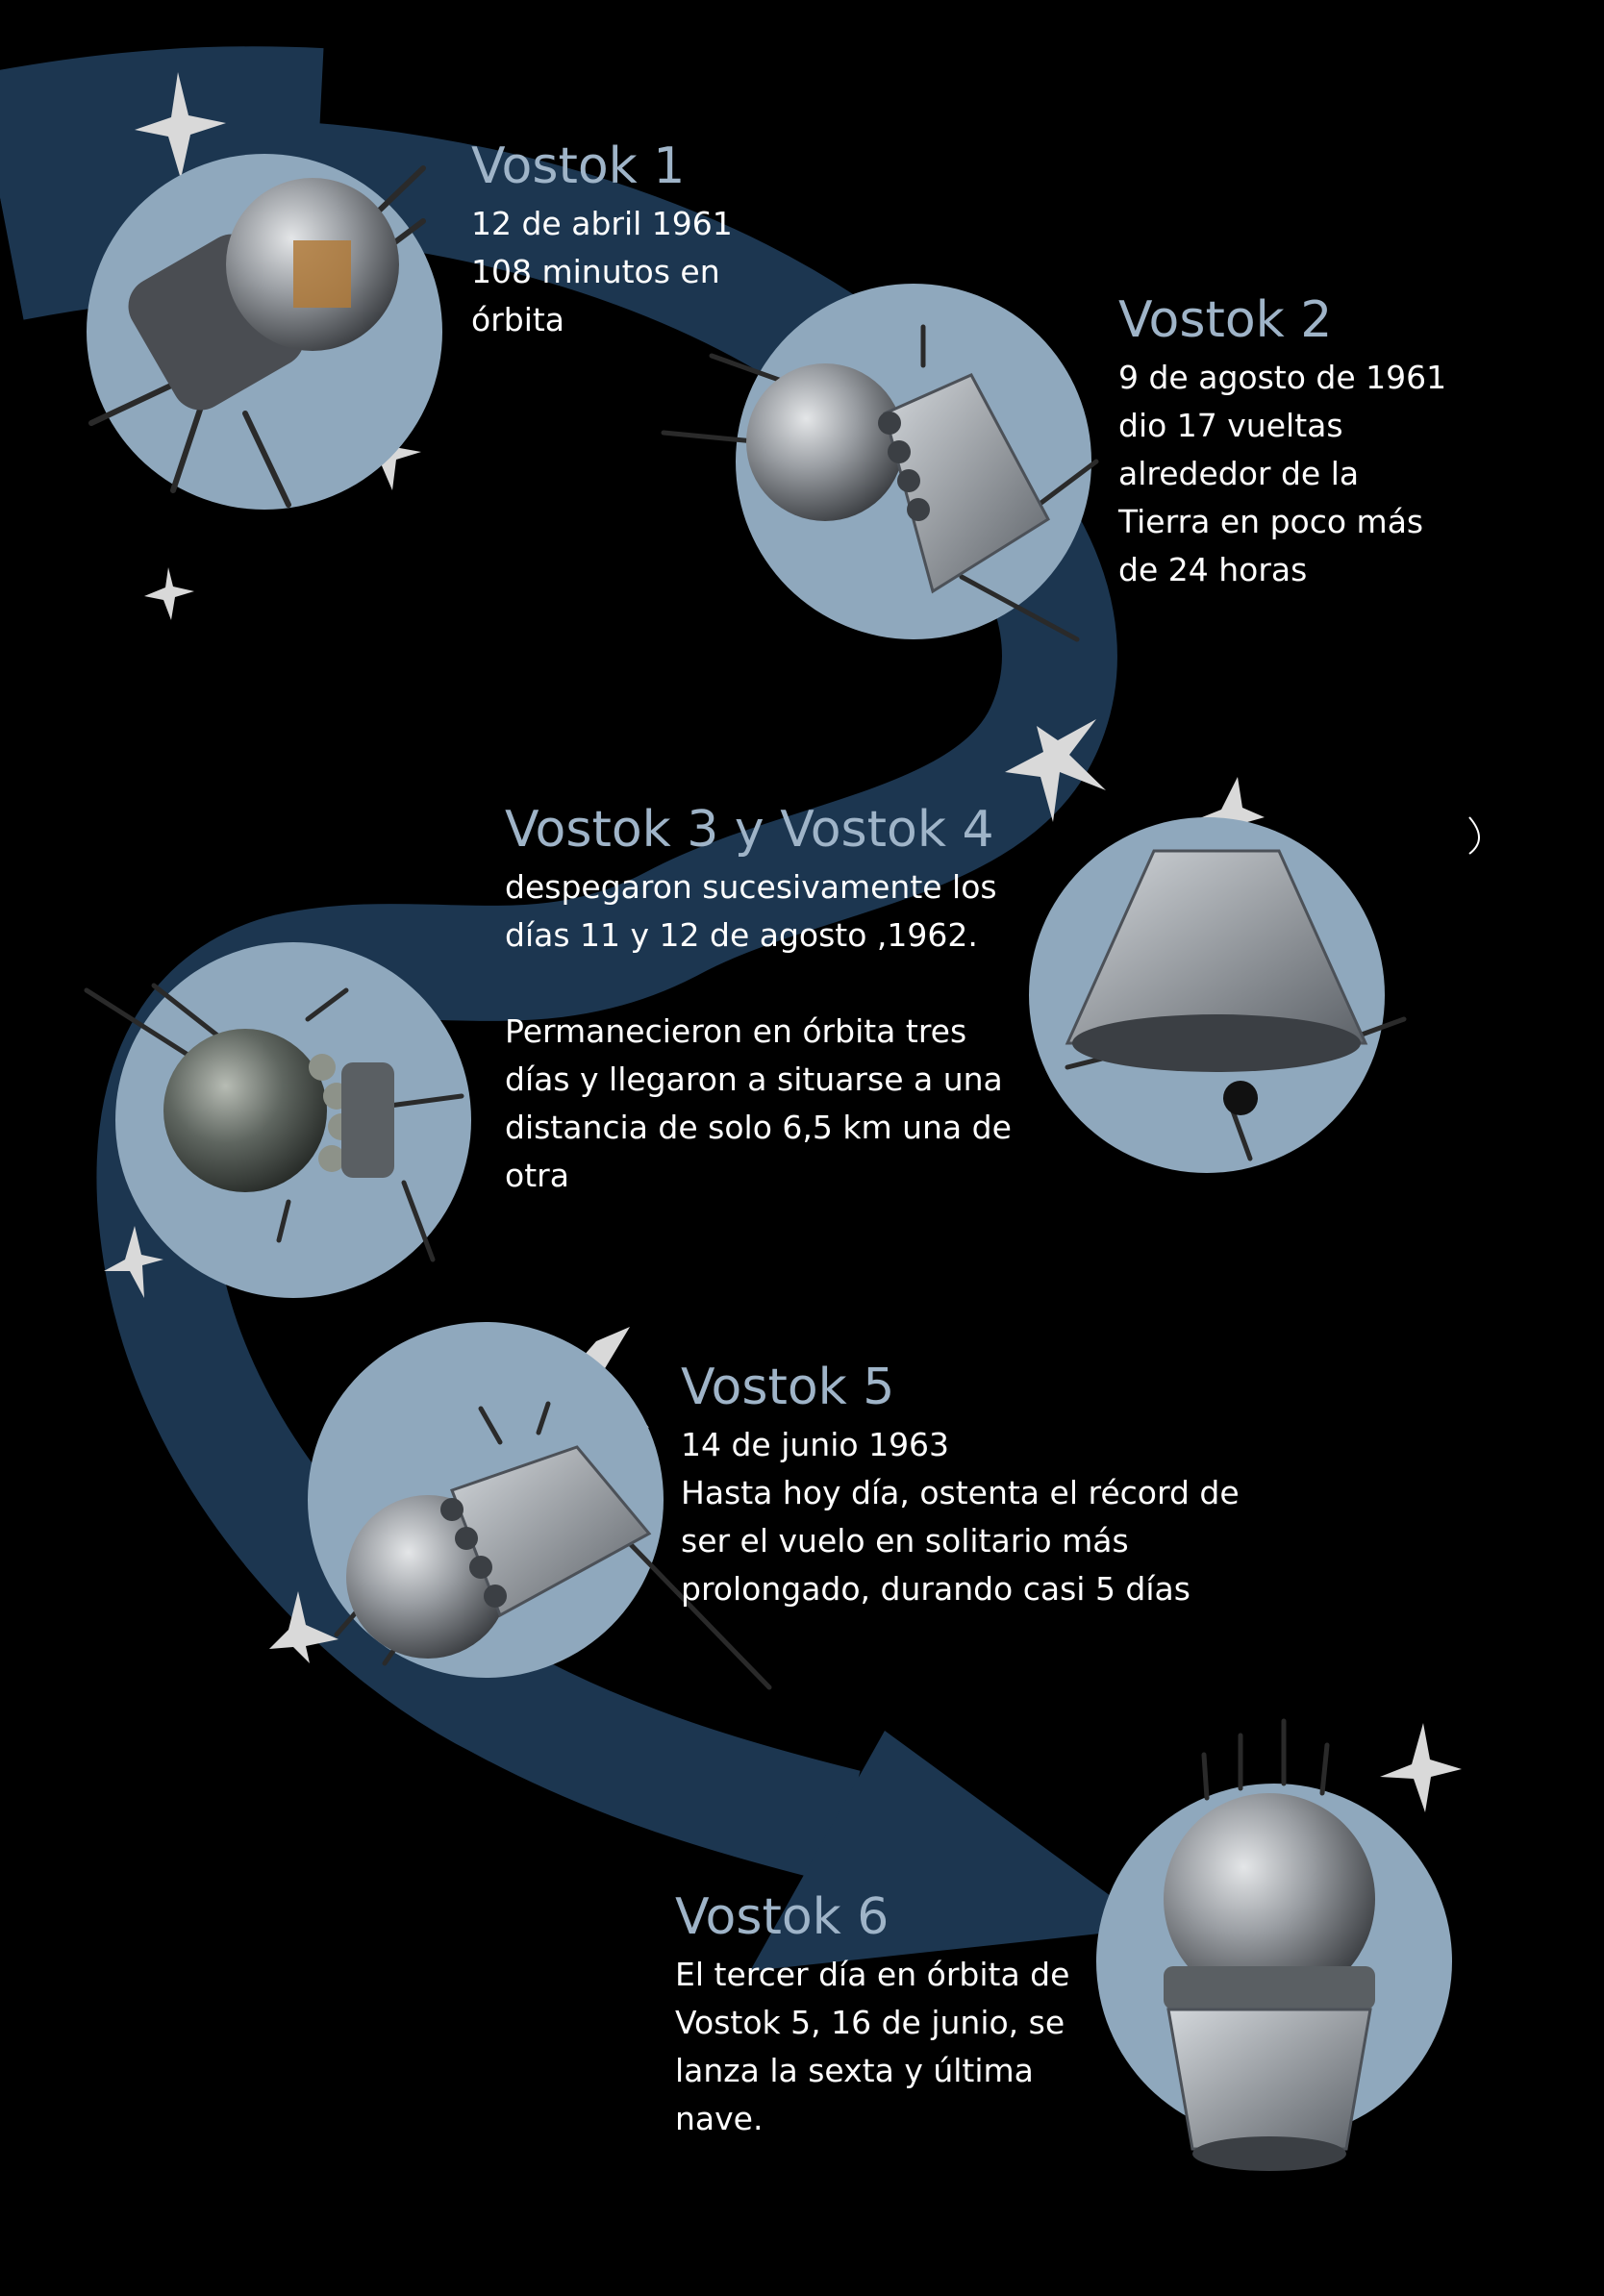  Describe the element at coordinates (870, 2022) in the screenshot. I see `description-line: Vostok 5, 16 de junio, se` at that location.